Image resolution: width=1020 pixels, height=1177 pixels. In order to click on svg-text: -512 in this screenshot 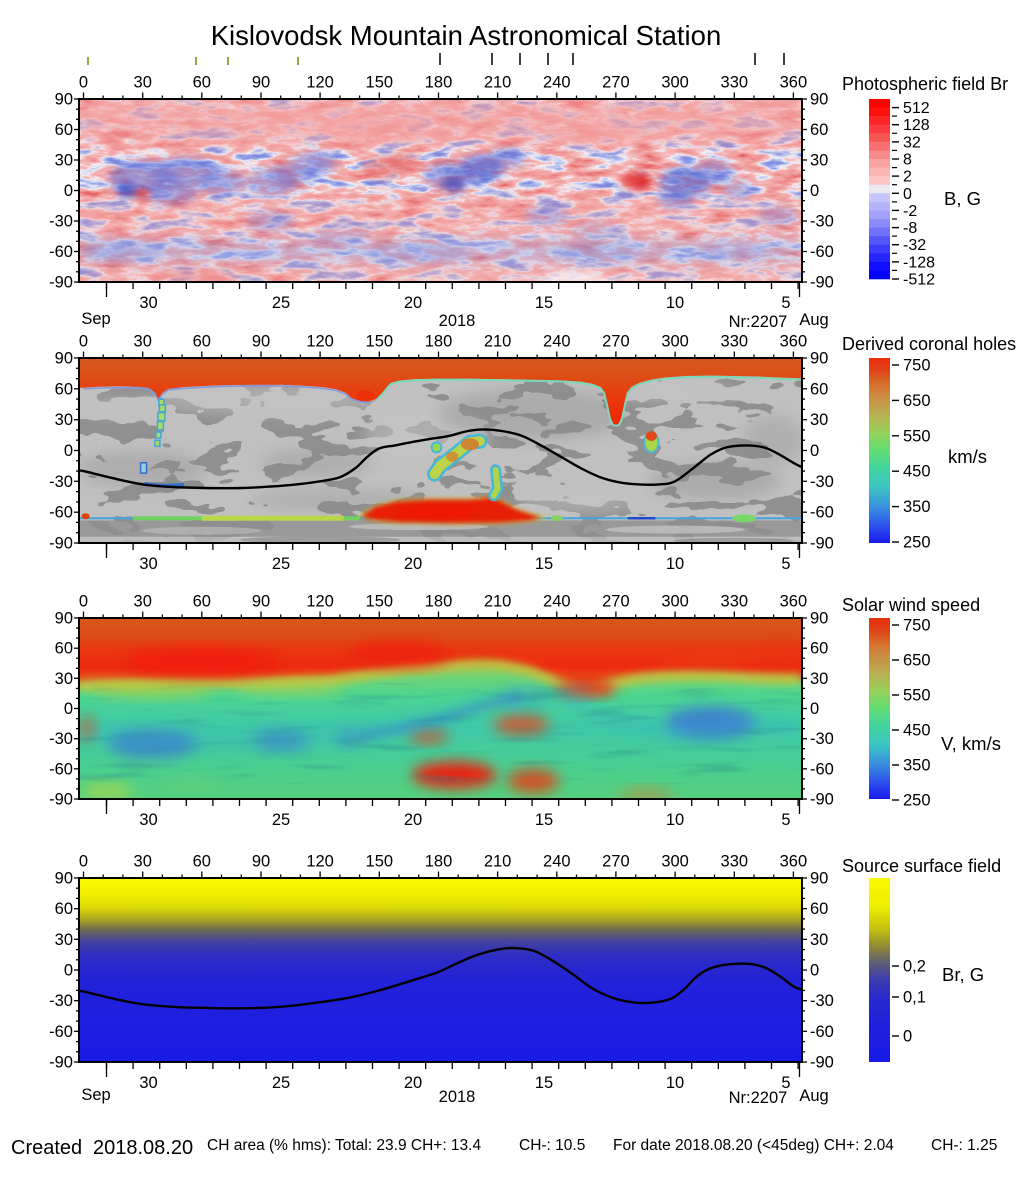, I will do `click(919, 280)`.